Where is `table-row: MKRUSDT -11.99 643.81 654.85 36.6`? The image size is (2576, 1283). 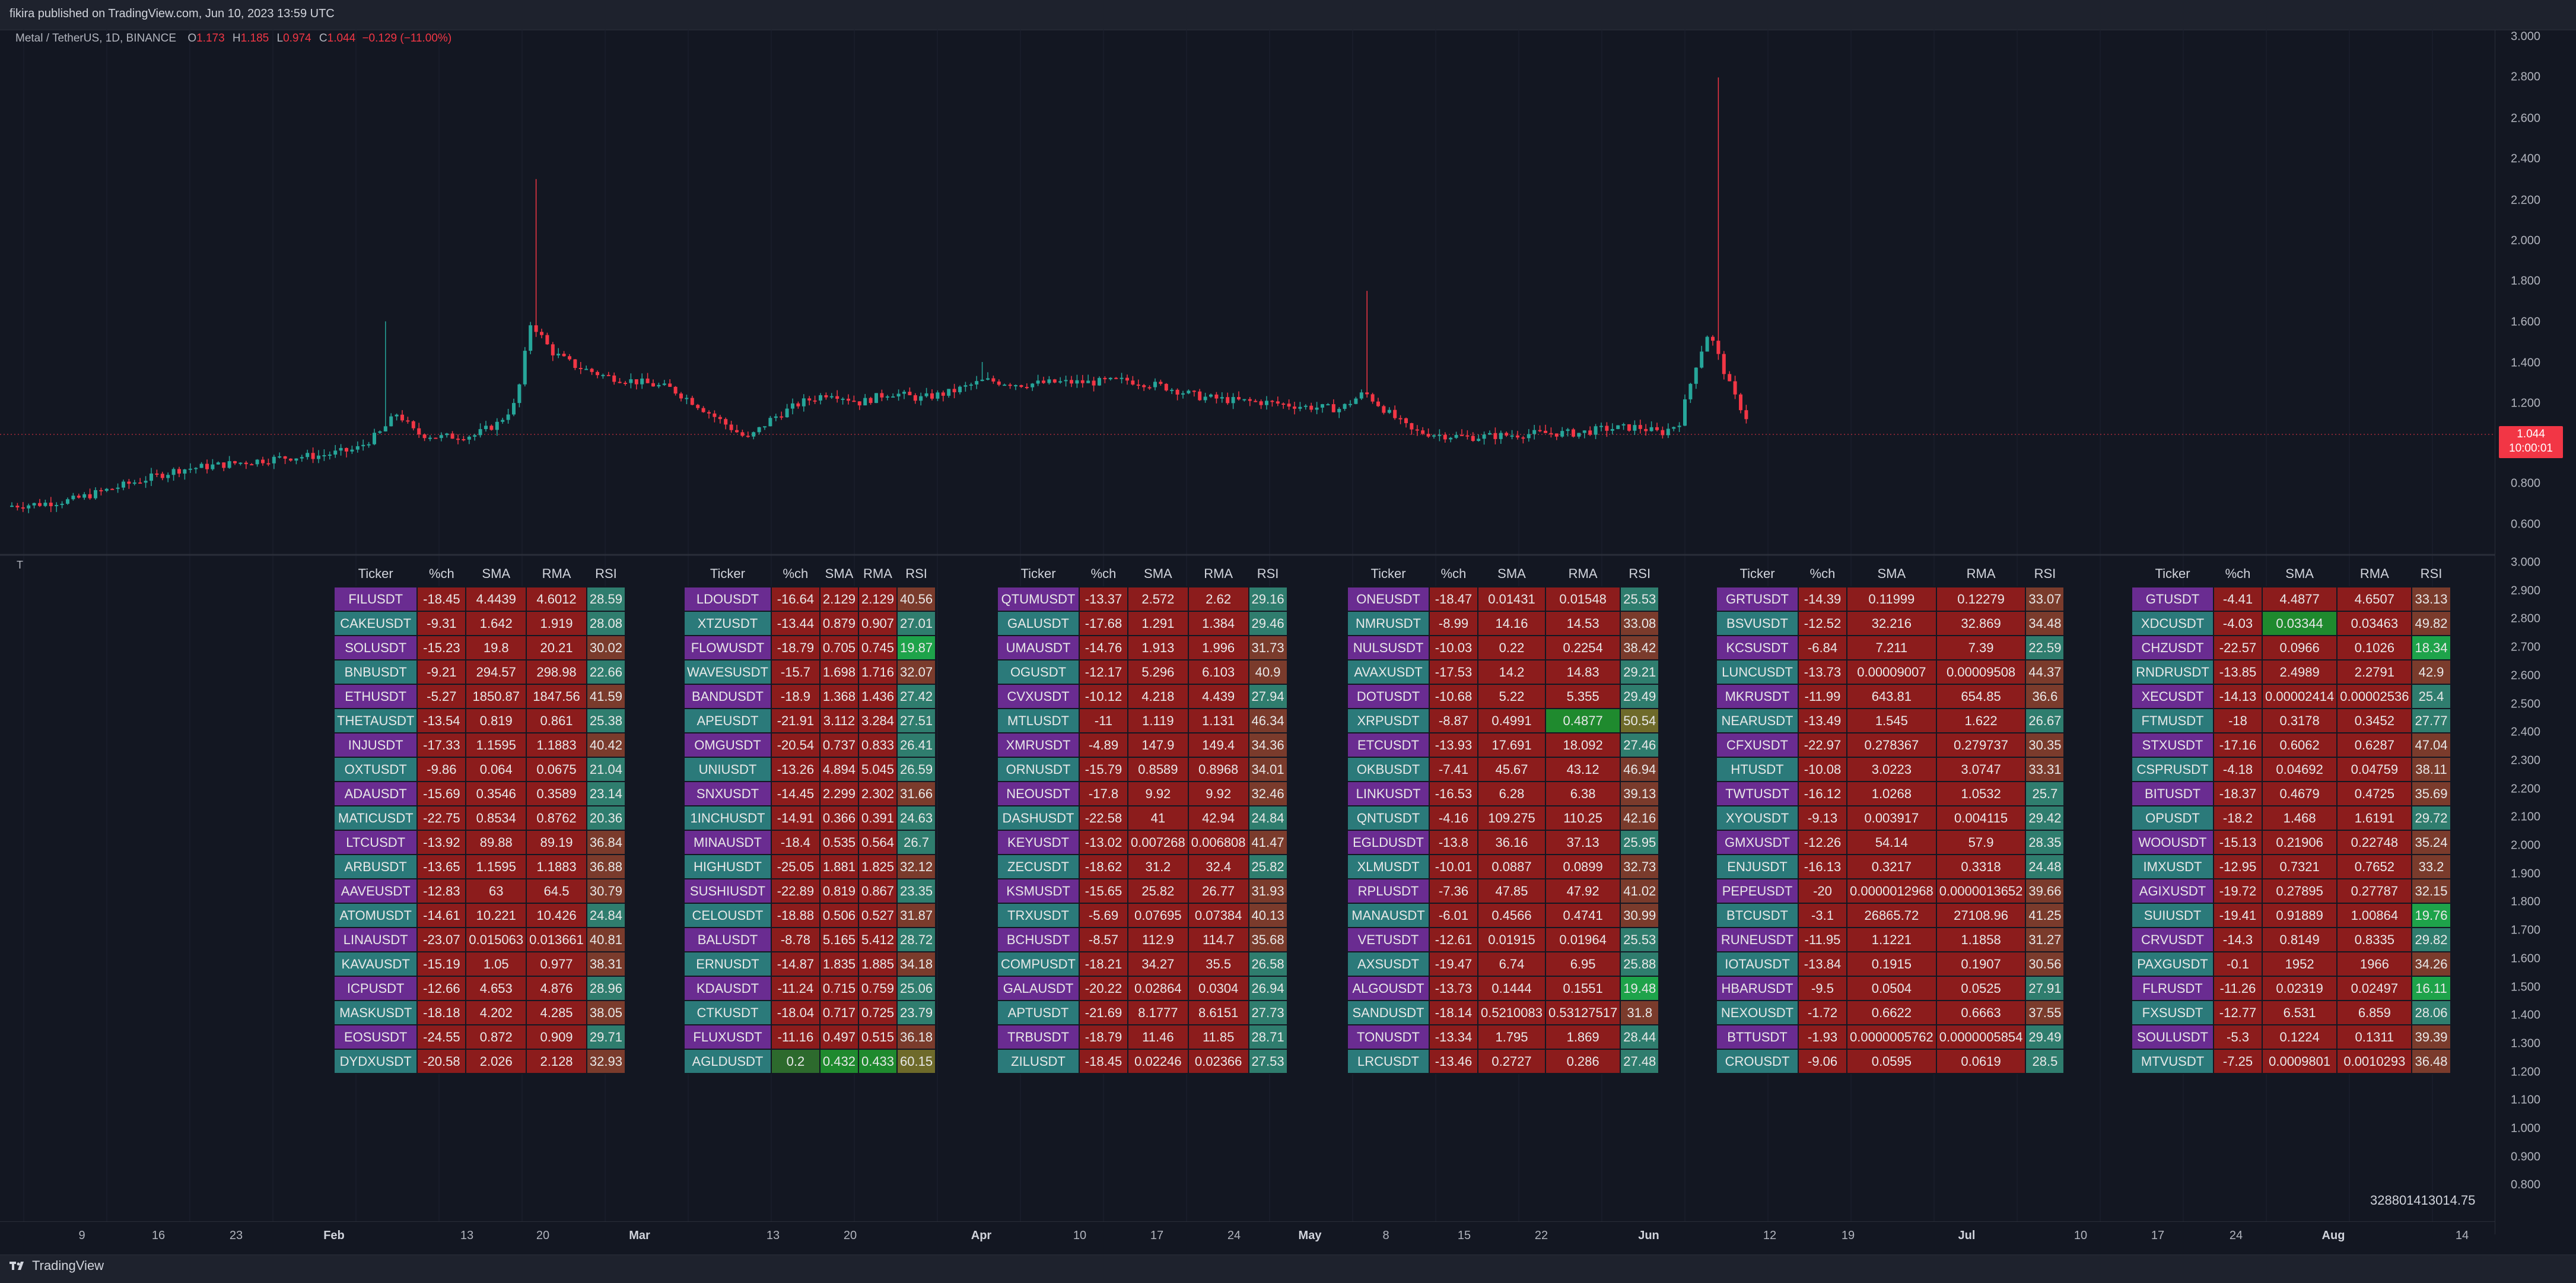 table-row: MKRUSDT -11.99 643.81 654.85 36.6 is located at coordinates (1890, 696).